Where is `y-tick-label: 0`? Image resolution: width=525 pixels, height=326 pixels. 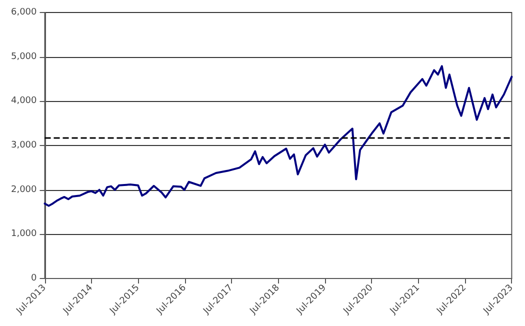 y-tick-label: 0 is located at coordinates (34, 279).